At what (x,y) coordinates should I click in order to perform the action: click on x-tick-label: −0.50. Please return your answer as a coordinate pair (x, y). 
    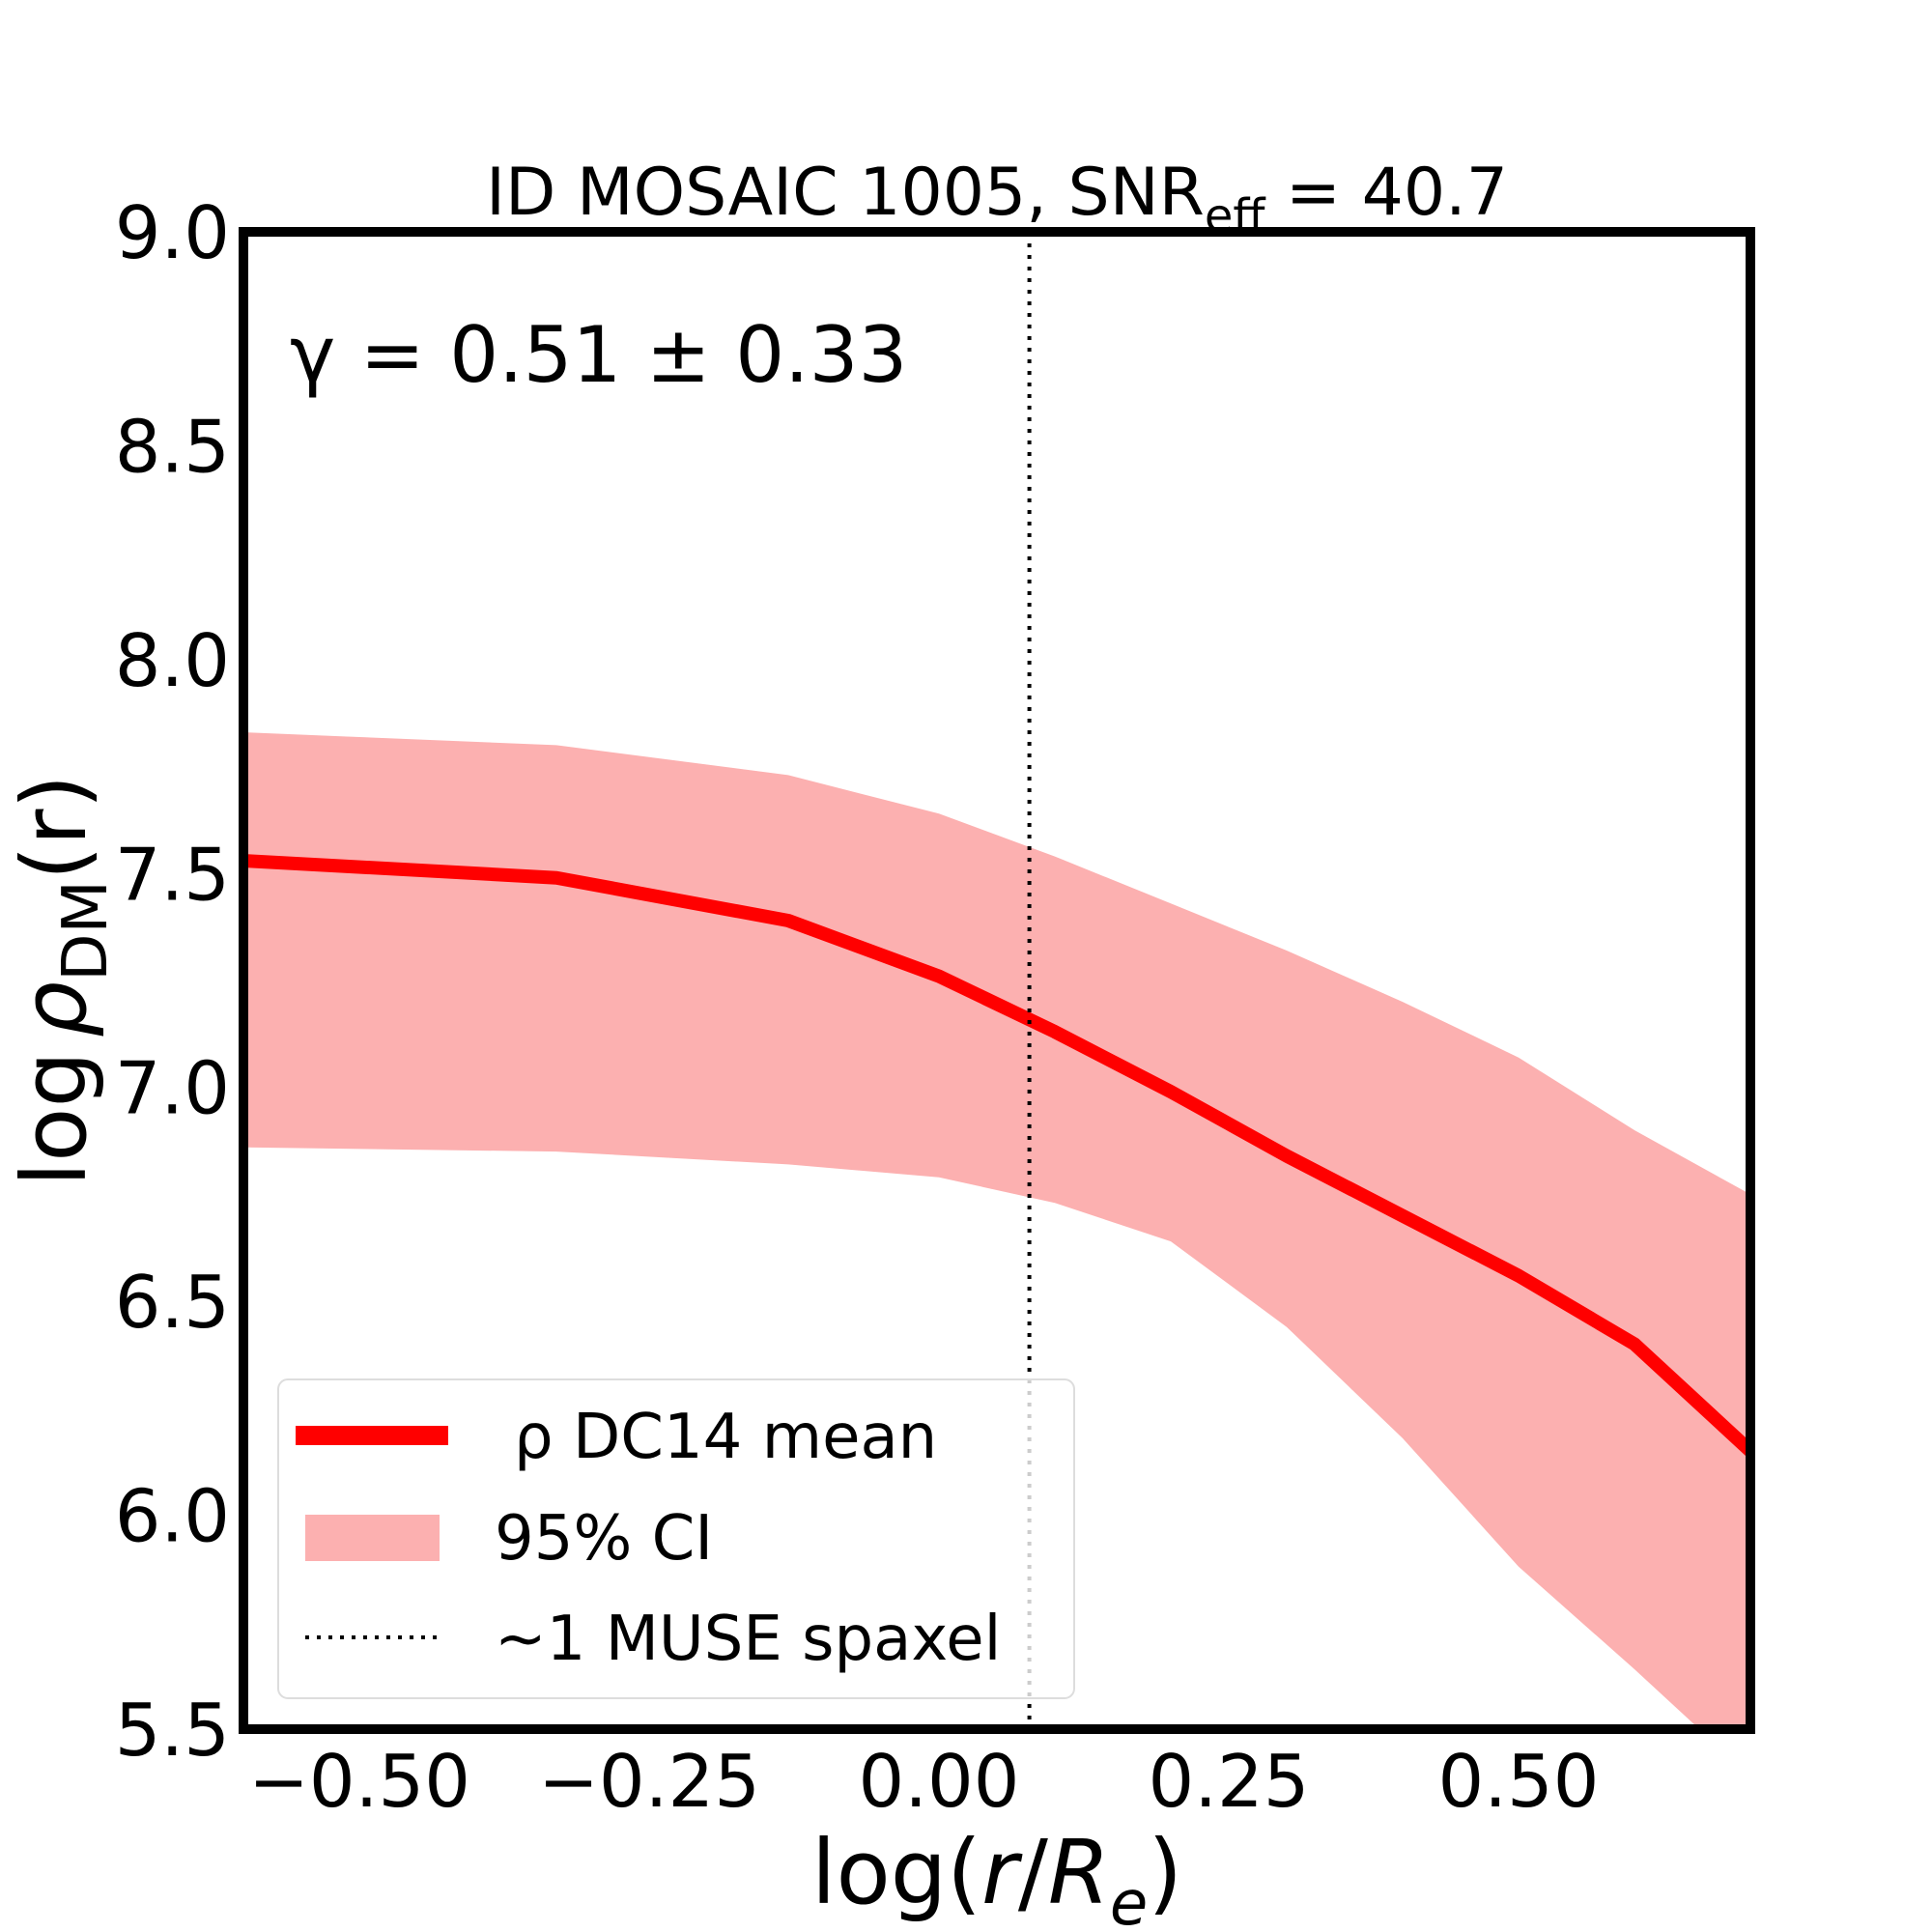
    Looking at the image, I should click on (359, 1781).